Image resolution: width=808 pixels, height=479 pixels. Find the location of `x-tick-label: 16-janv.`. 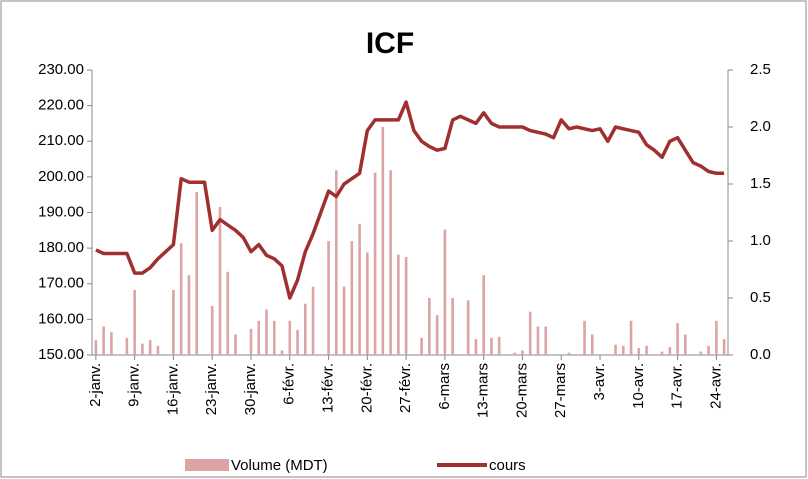

x-tick-label: 16-janv. is located at coordinates (172, 389).